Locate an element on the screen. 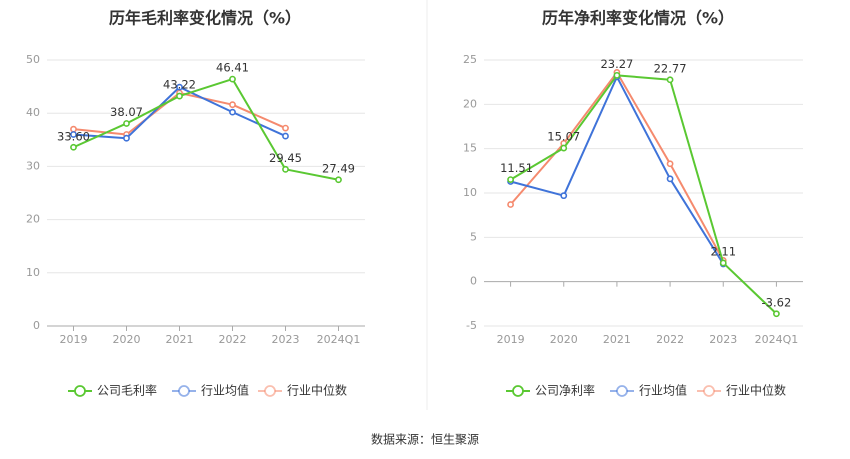 This screenshot has width=850, height=459. legend-item-company: 公司毛利率 is located at coordinates (112, 390).